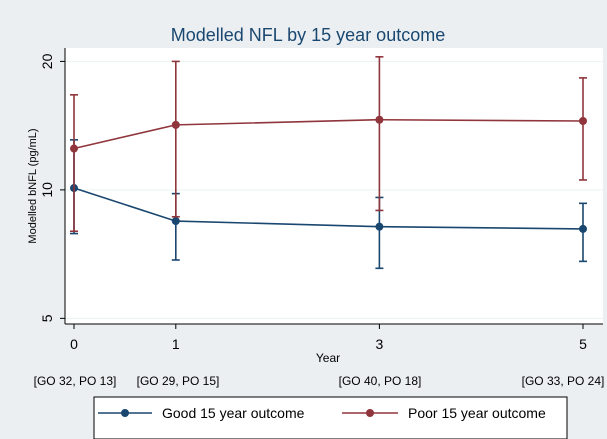  What do you see at coordinates (233, 413) in the screenshot?
I see `legend-label: Good 15 year outcome` at bounding box center [233, 413].